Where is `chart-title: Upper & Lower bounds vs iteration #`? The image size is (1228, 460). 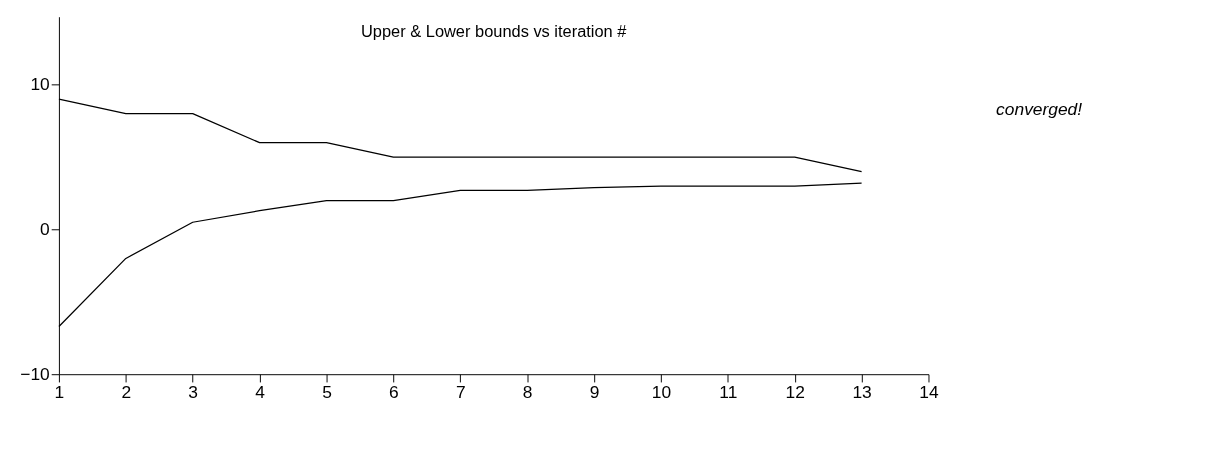 chart-title: Upper & Lower bounds vs iteration # is located at coordinates (494, 31).